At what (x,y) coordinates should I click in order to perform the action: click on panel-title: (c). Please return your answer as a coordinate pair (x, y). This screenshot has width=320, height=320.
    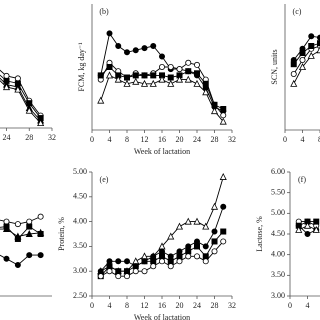
    Looking at the image, I should click on (297, 11).